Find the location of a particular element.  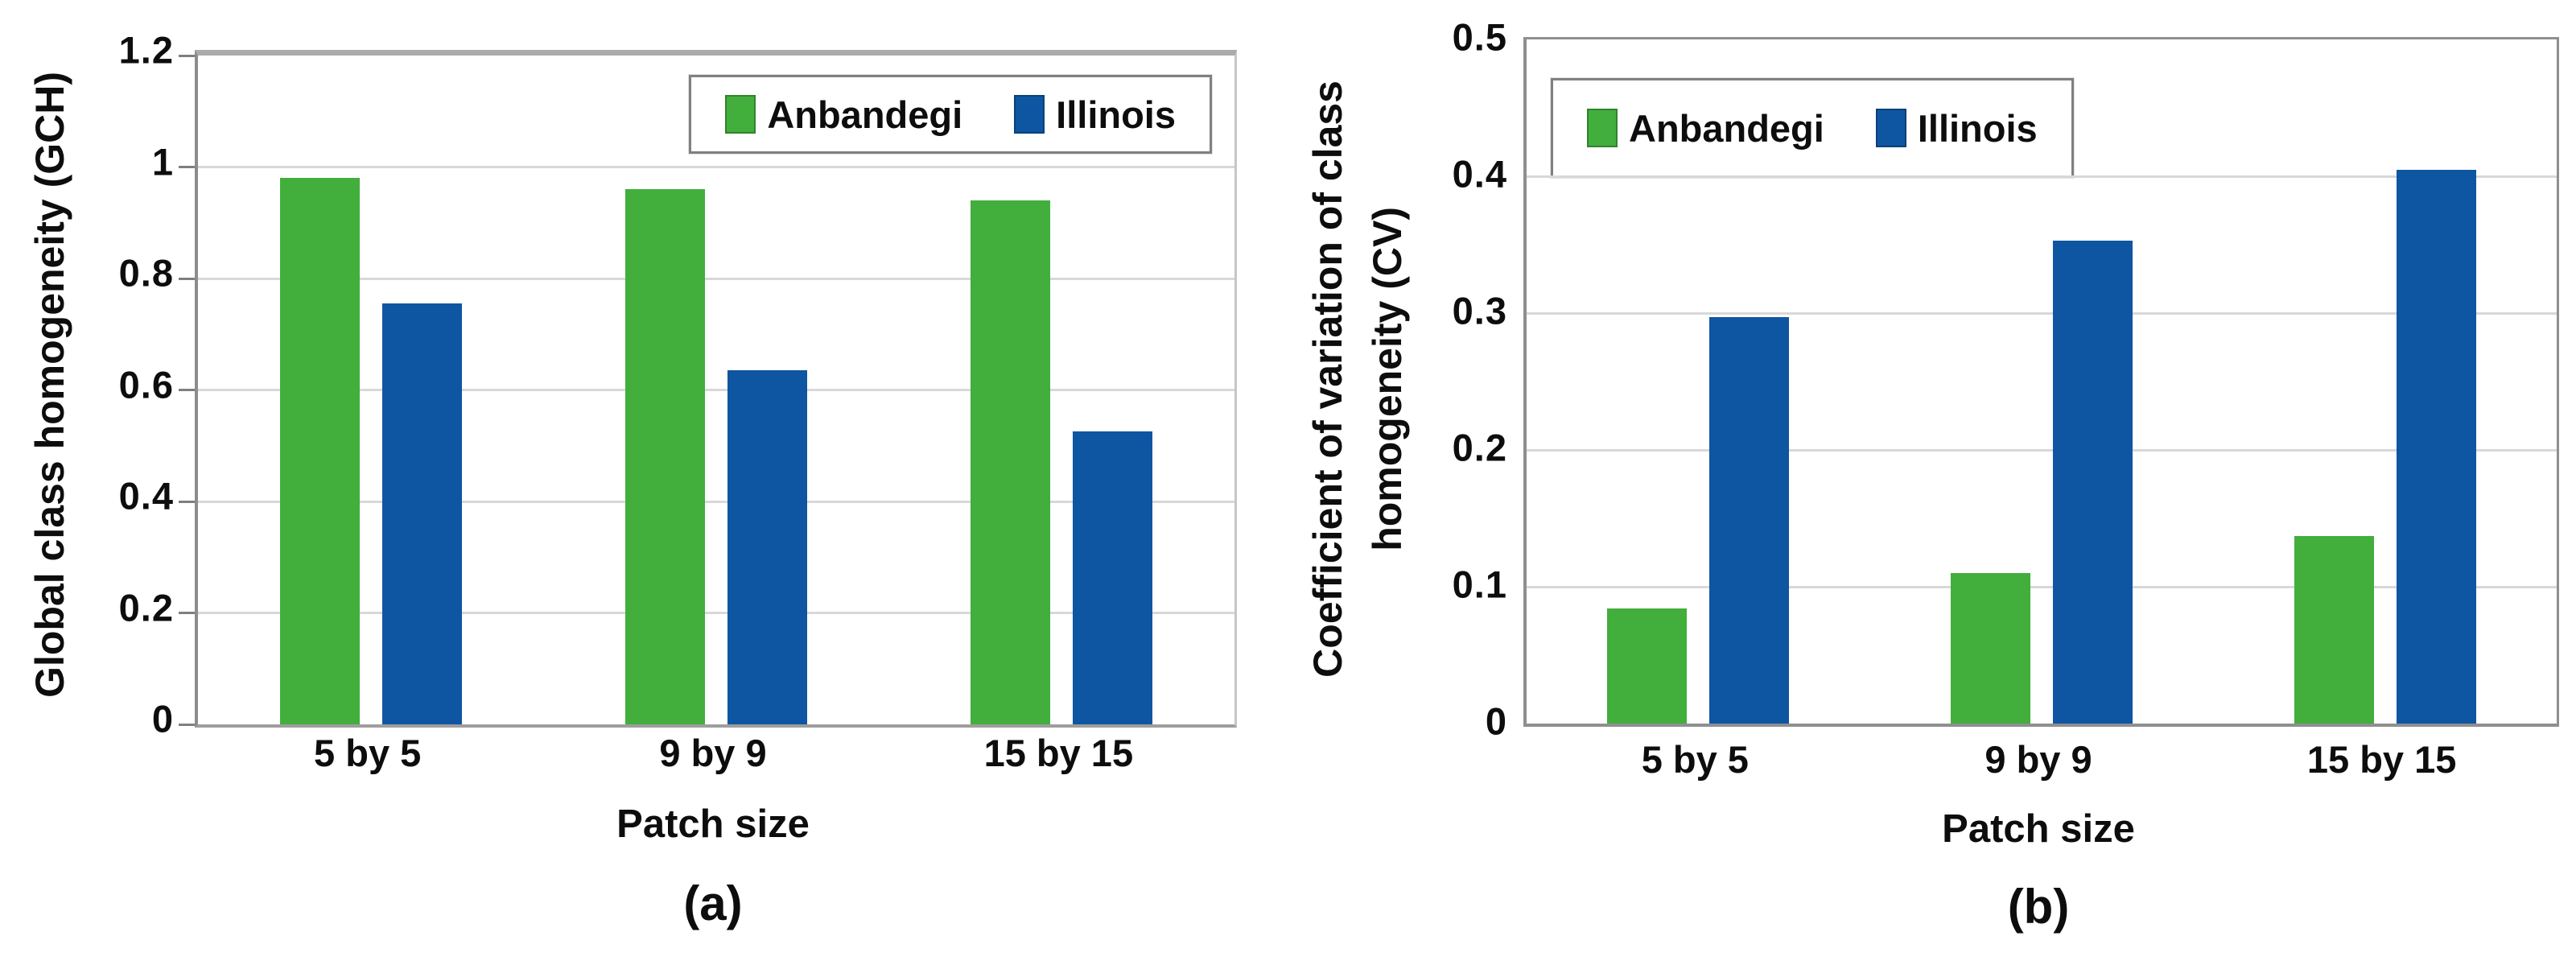

y-axis-tick-labels-a: 0 0.2 0.4 0.6 0.8 1 1.2 is located at coordinates (89, 384).